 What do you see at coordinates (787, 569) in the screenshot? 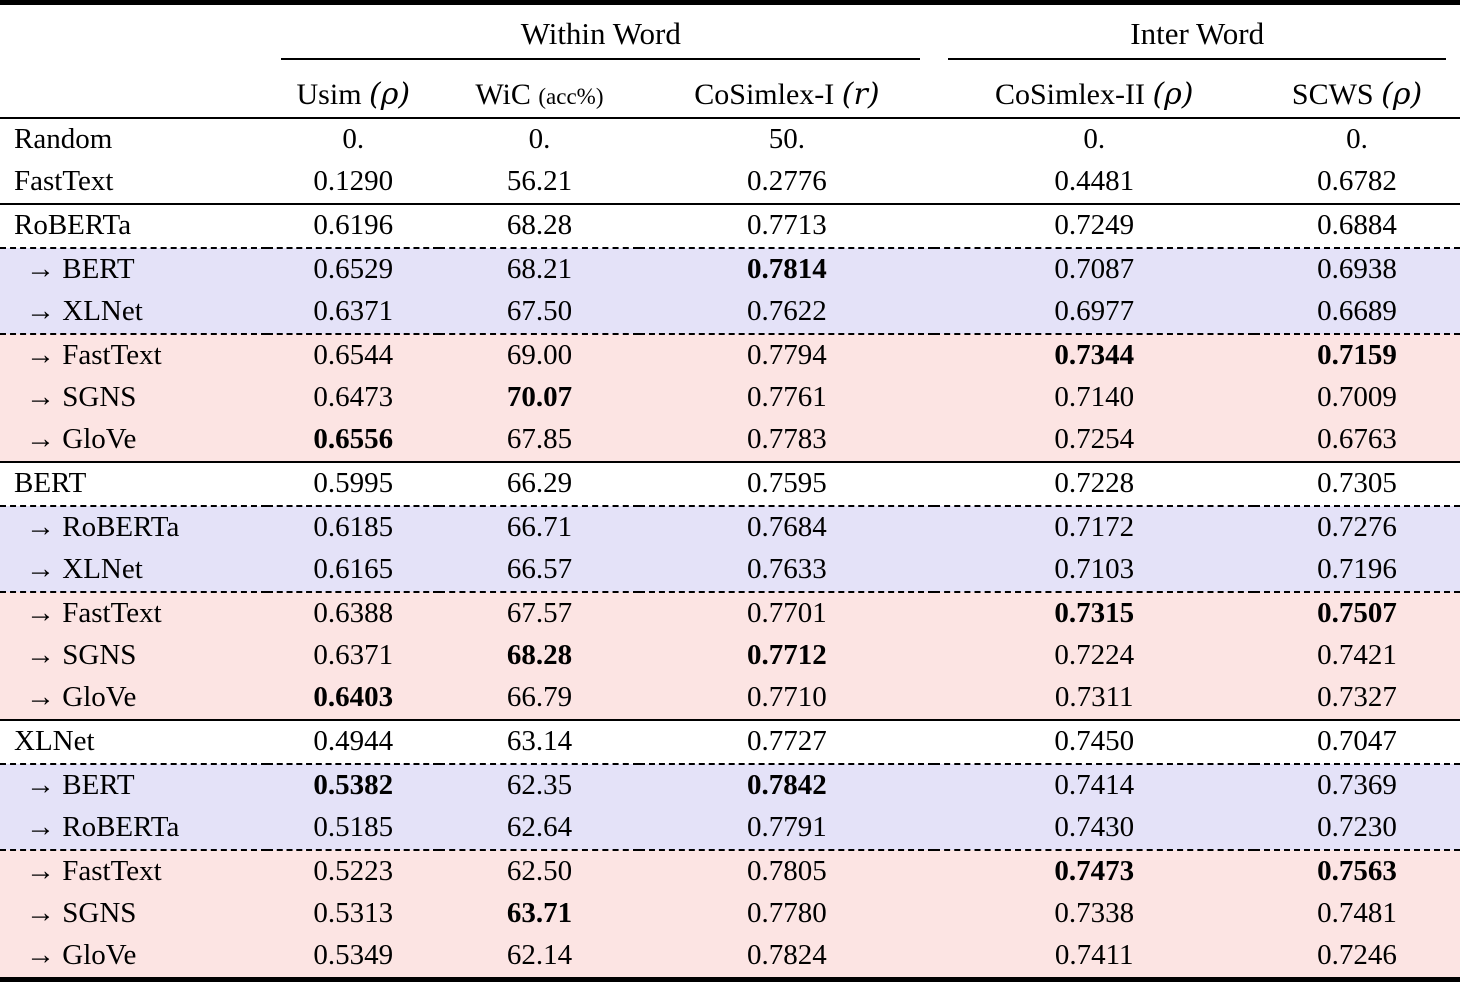
I see `value-cell: 0.7633` at bounding box center [787, 569].